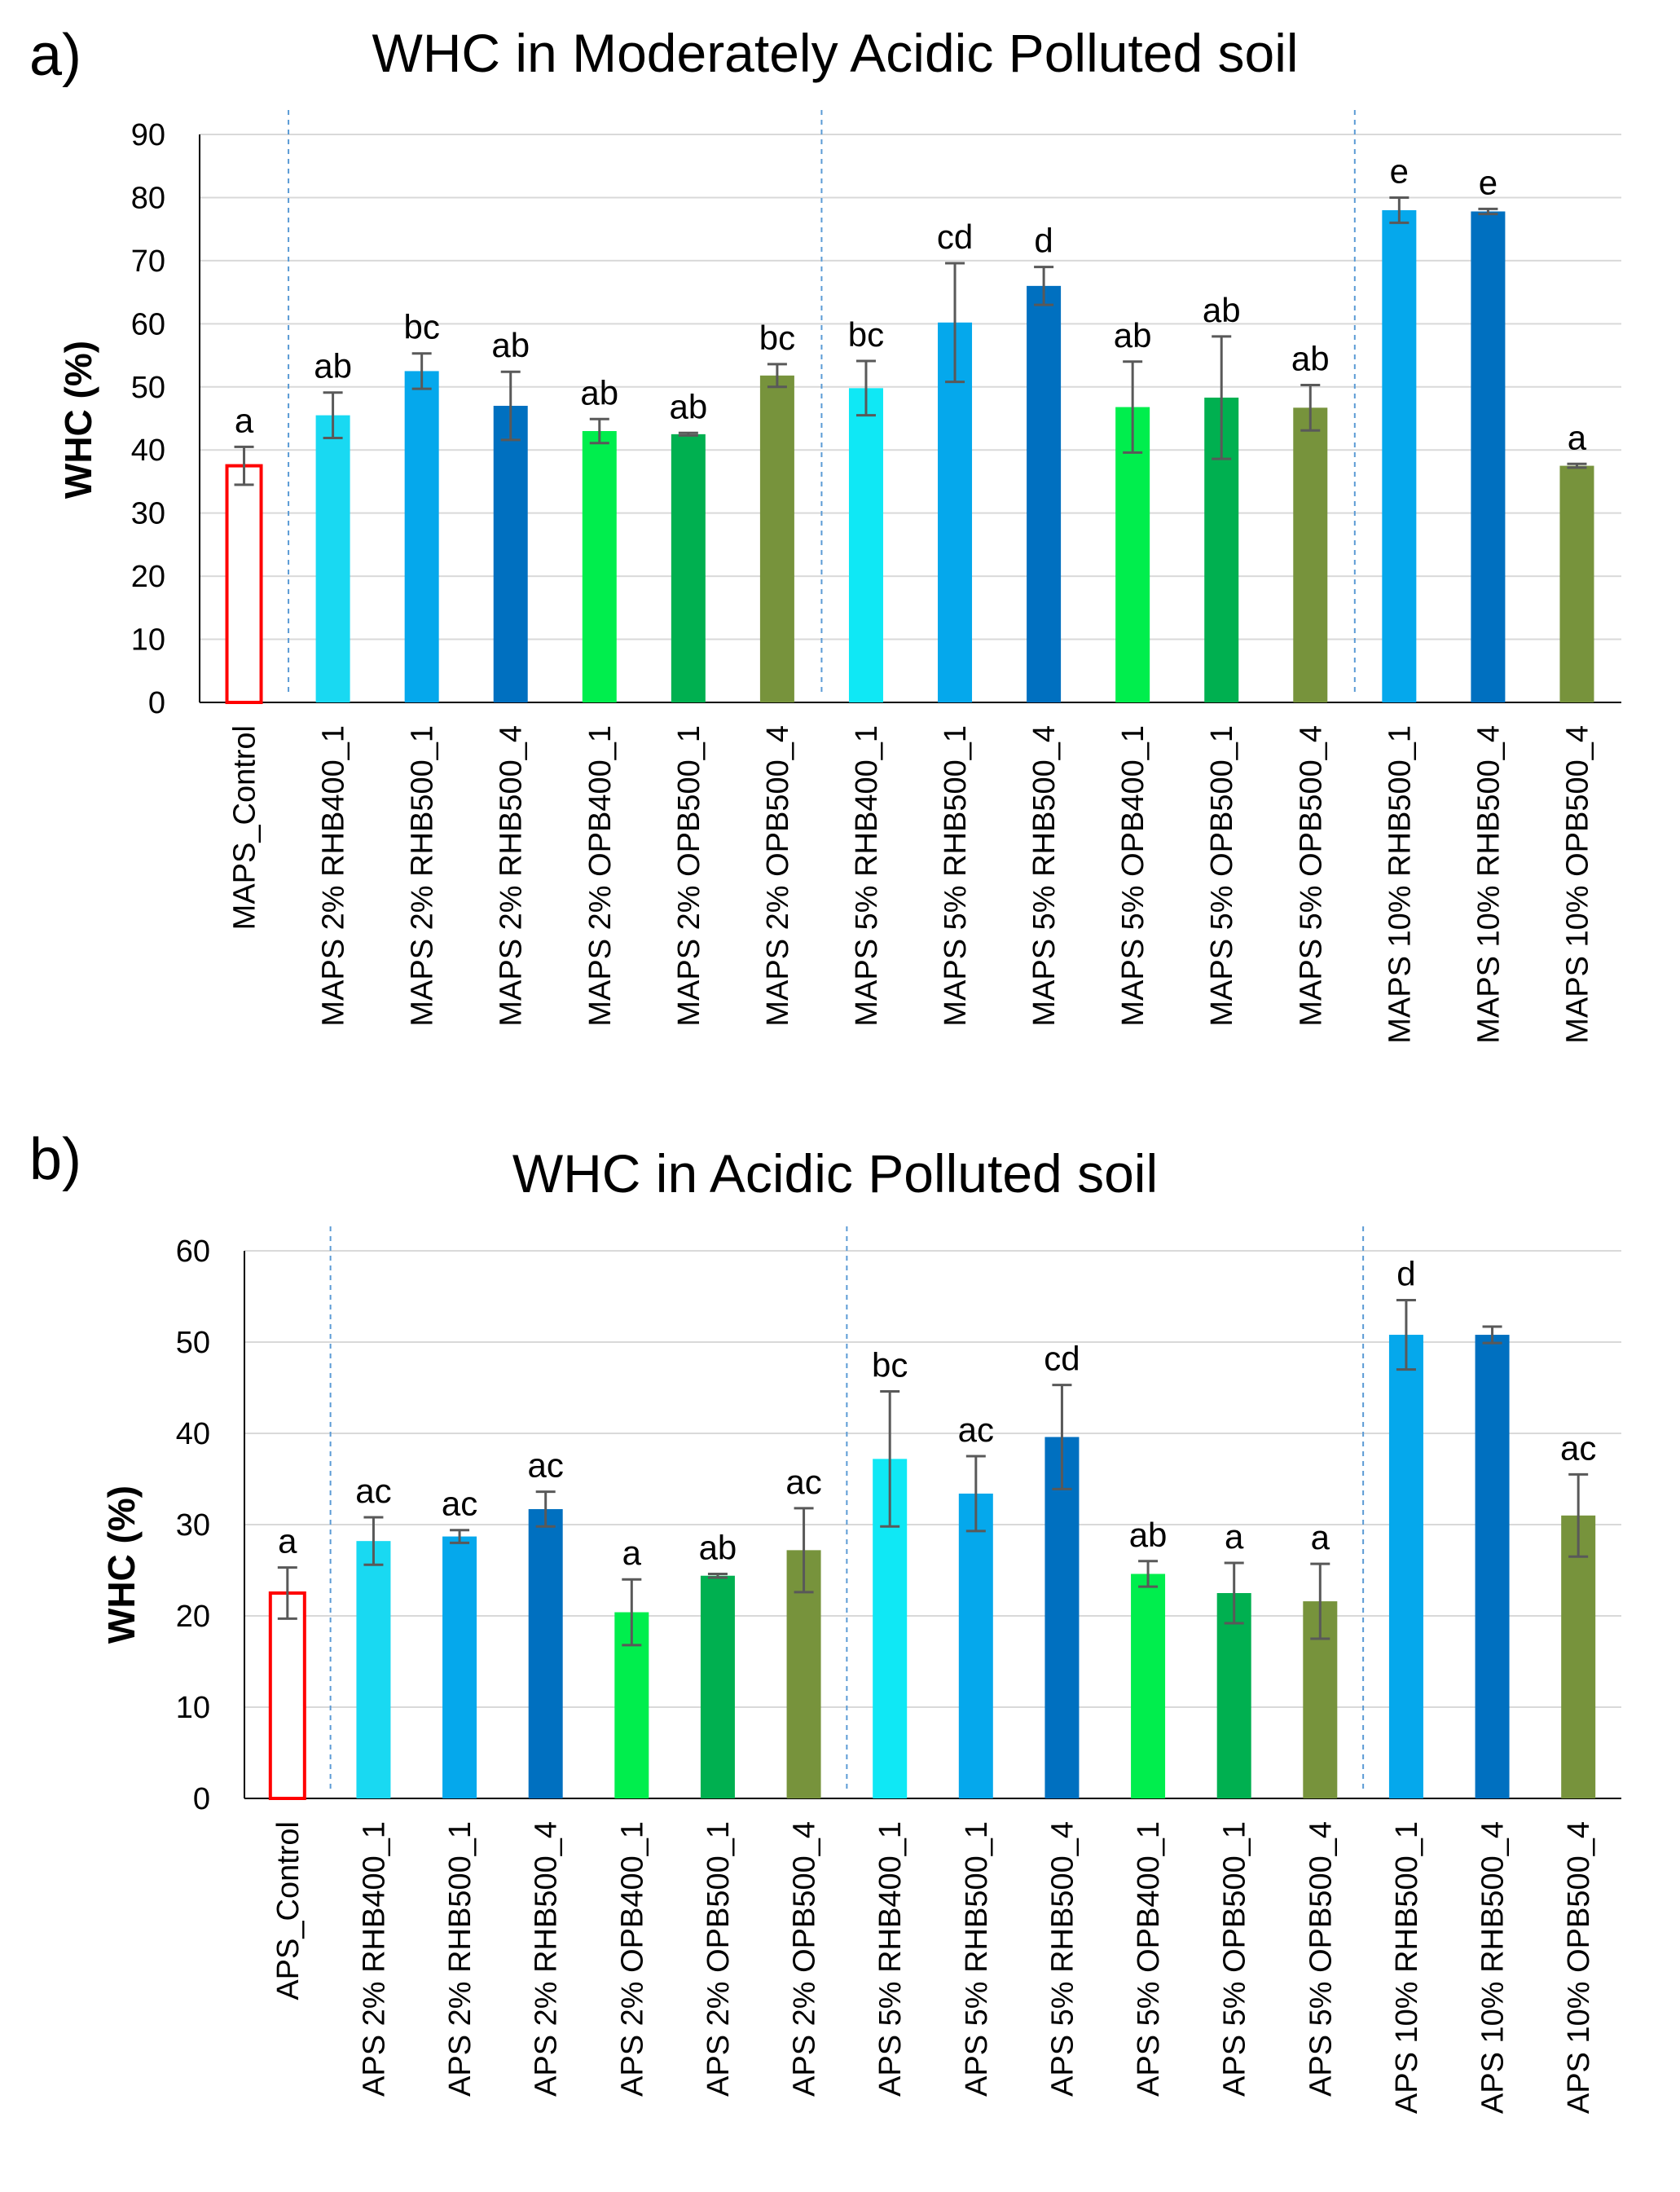 The width and height of the screenshot is (1680, 2192). I want to click on y-tick-label-a: 10, so click(148, 640).